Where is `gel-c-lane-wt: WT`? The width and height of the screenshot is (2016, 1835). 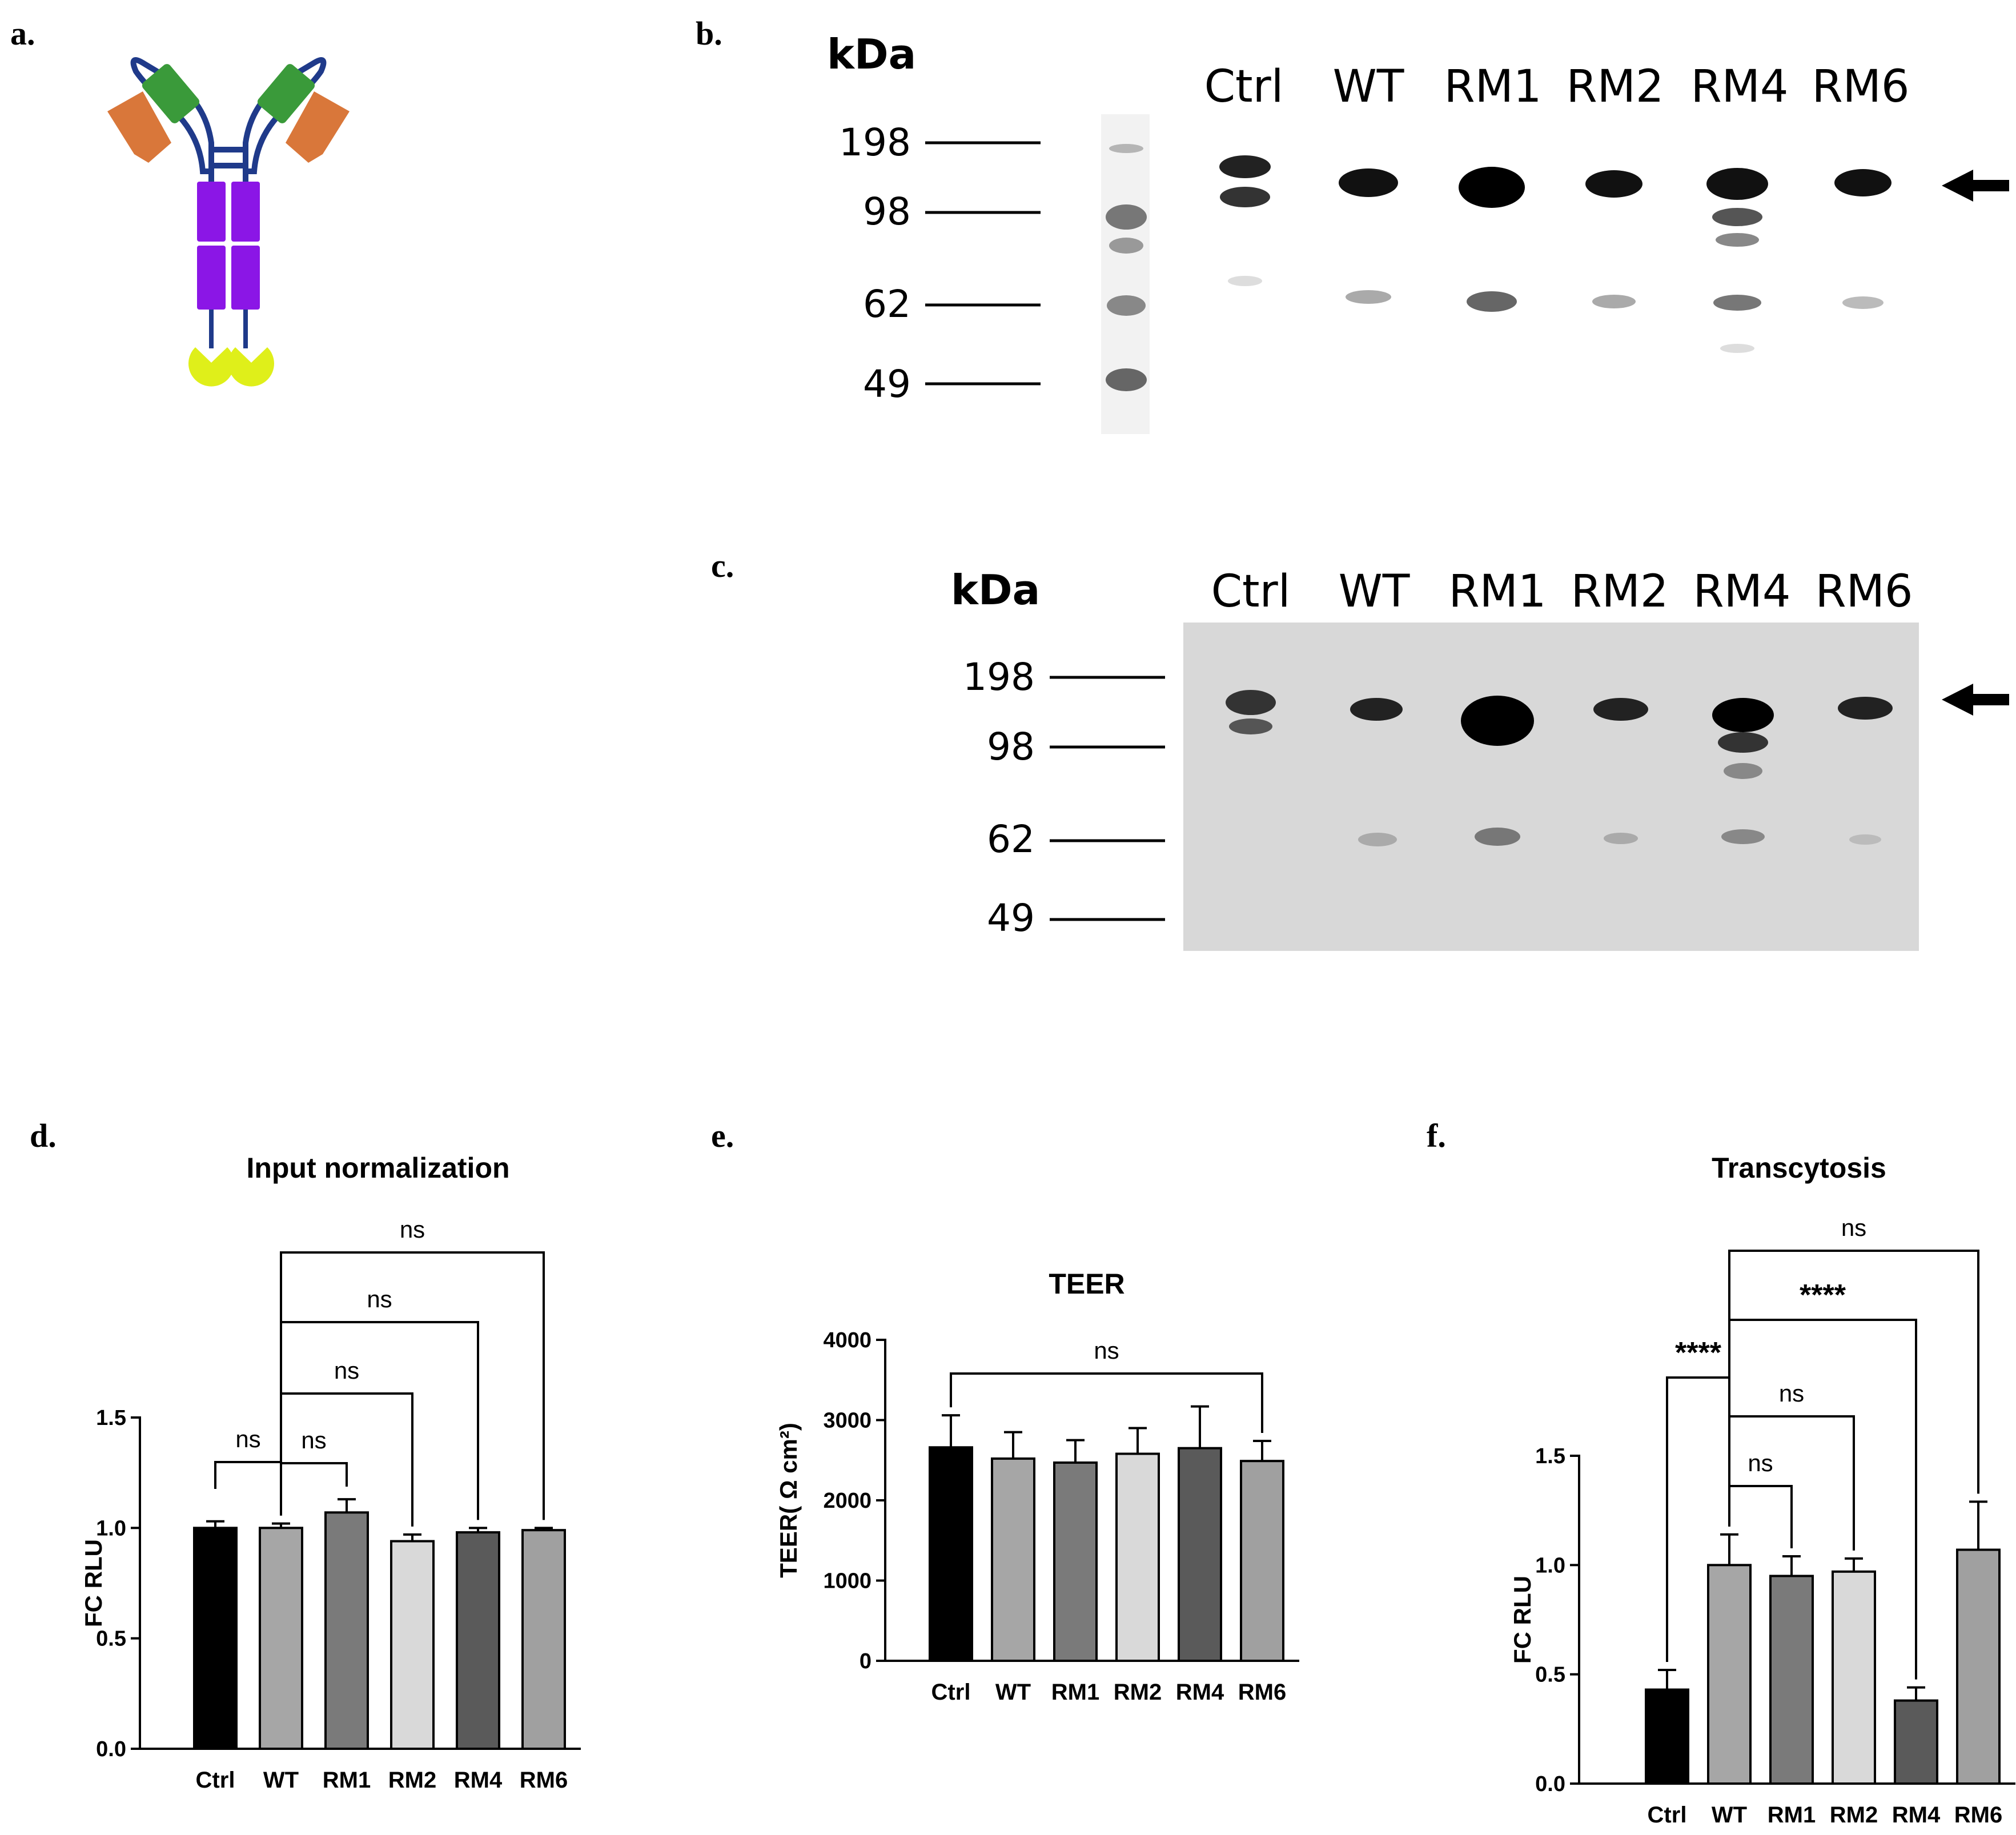 gel-c-lane-wt: WT is located at coordinates (1374, 591).